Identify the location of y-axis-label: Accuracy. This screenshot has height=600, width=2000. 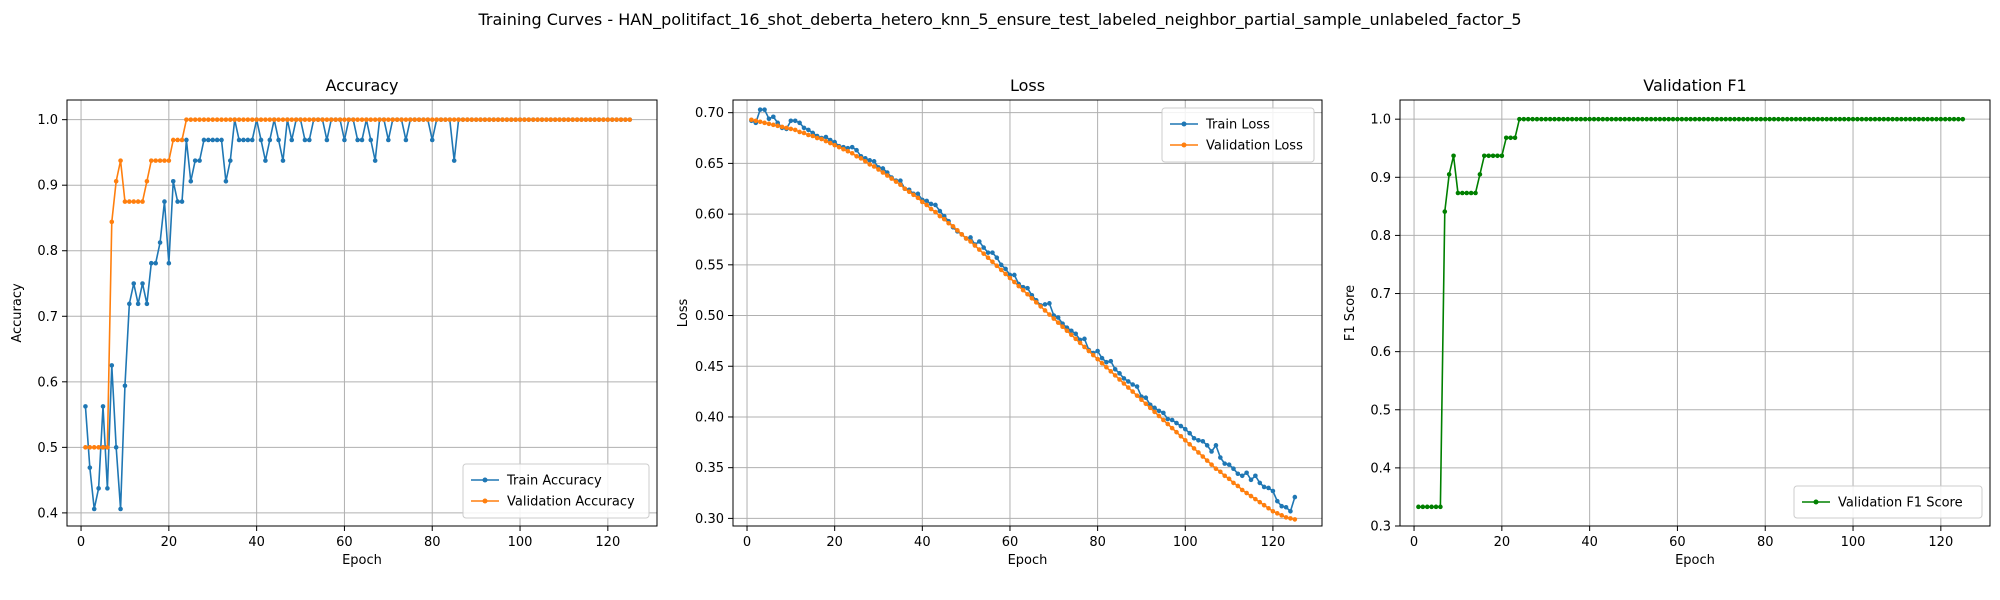
(17, 313).